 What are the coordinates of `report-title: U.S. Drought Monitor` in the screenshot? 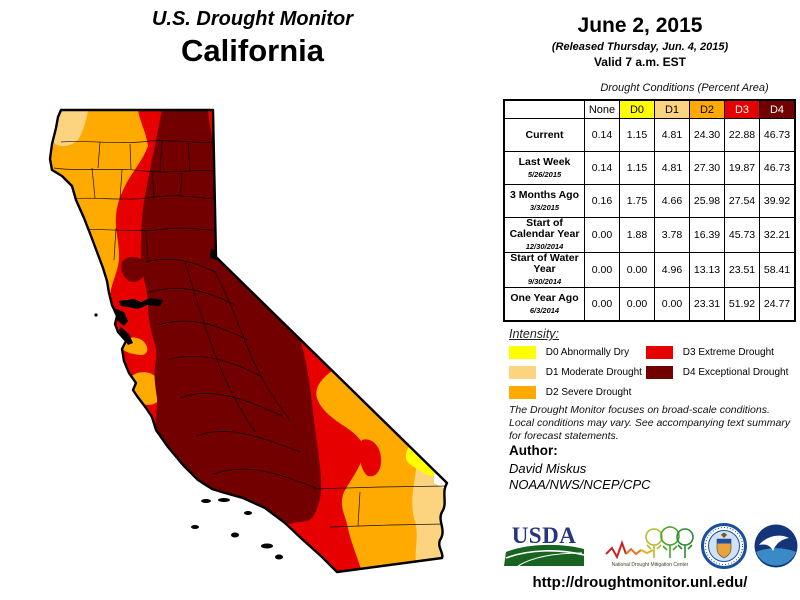 It's located at (252, 19).